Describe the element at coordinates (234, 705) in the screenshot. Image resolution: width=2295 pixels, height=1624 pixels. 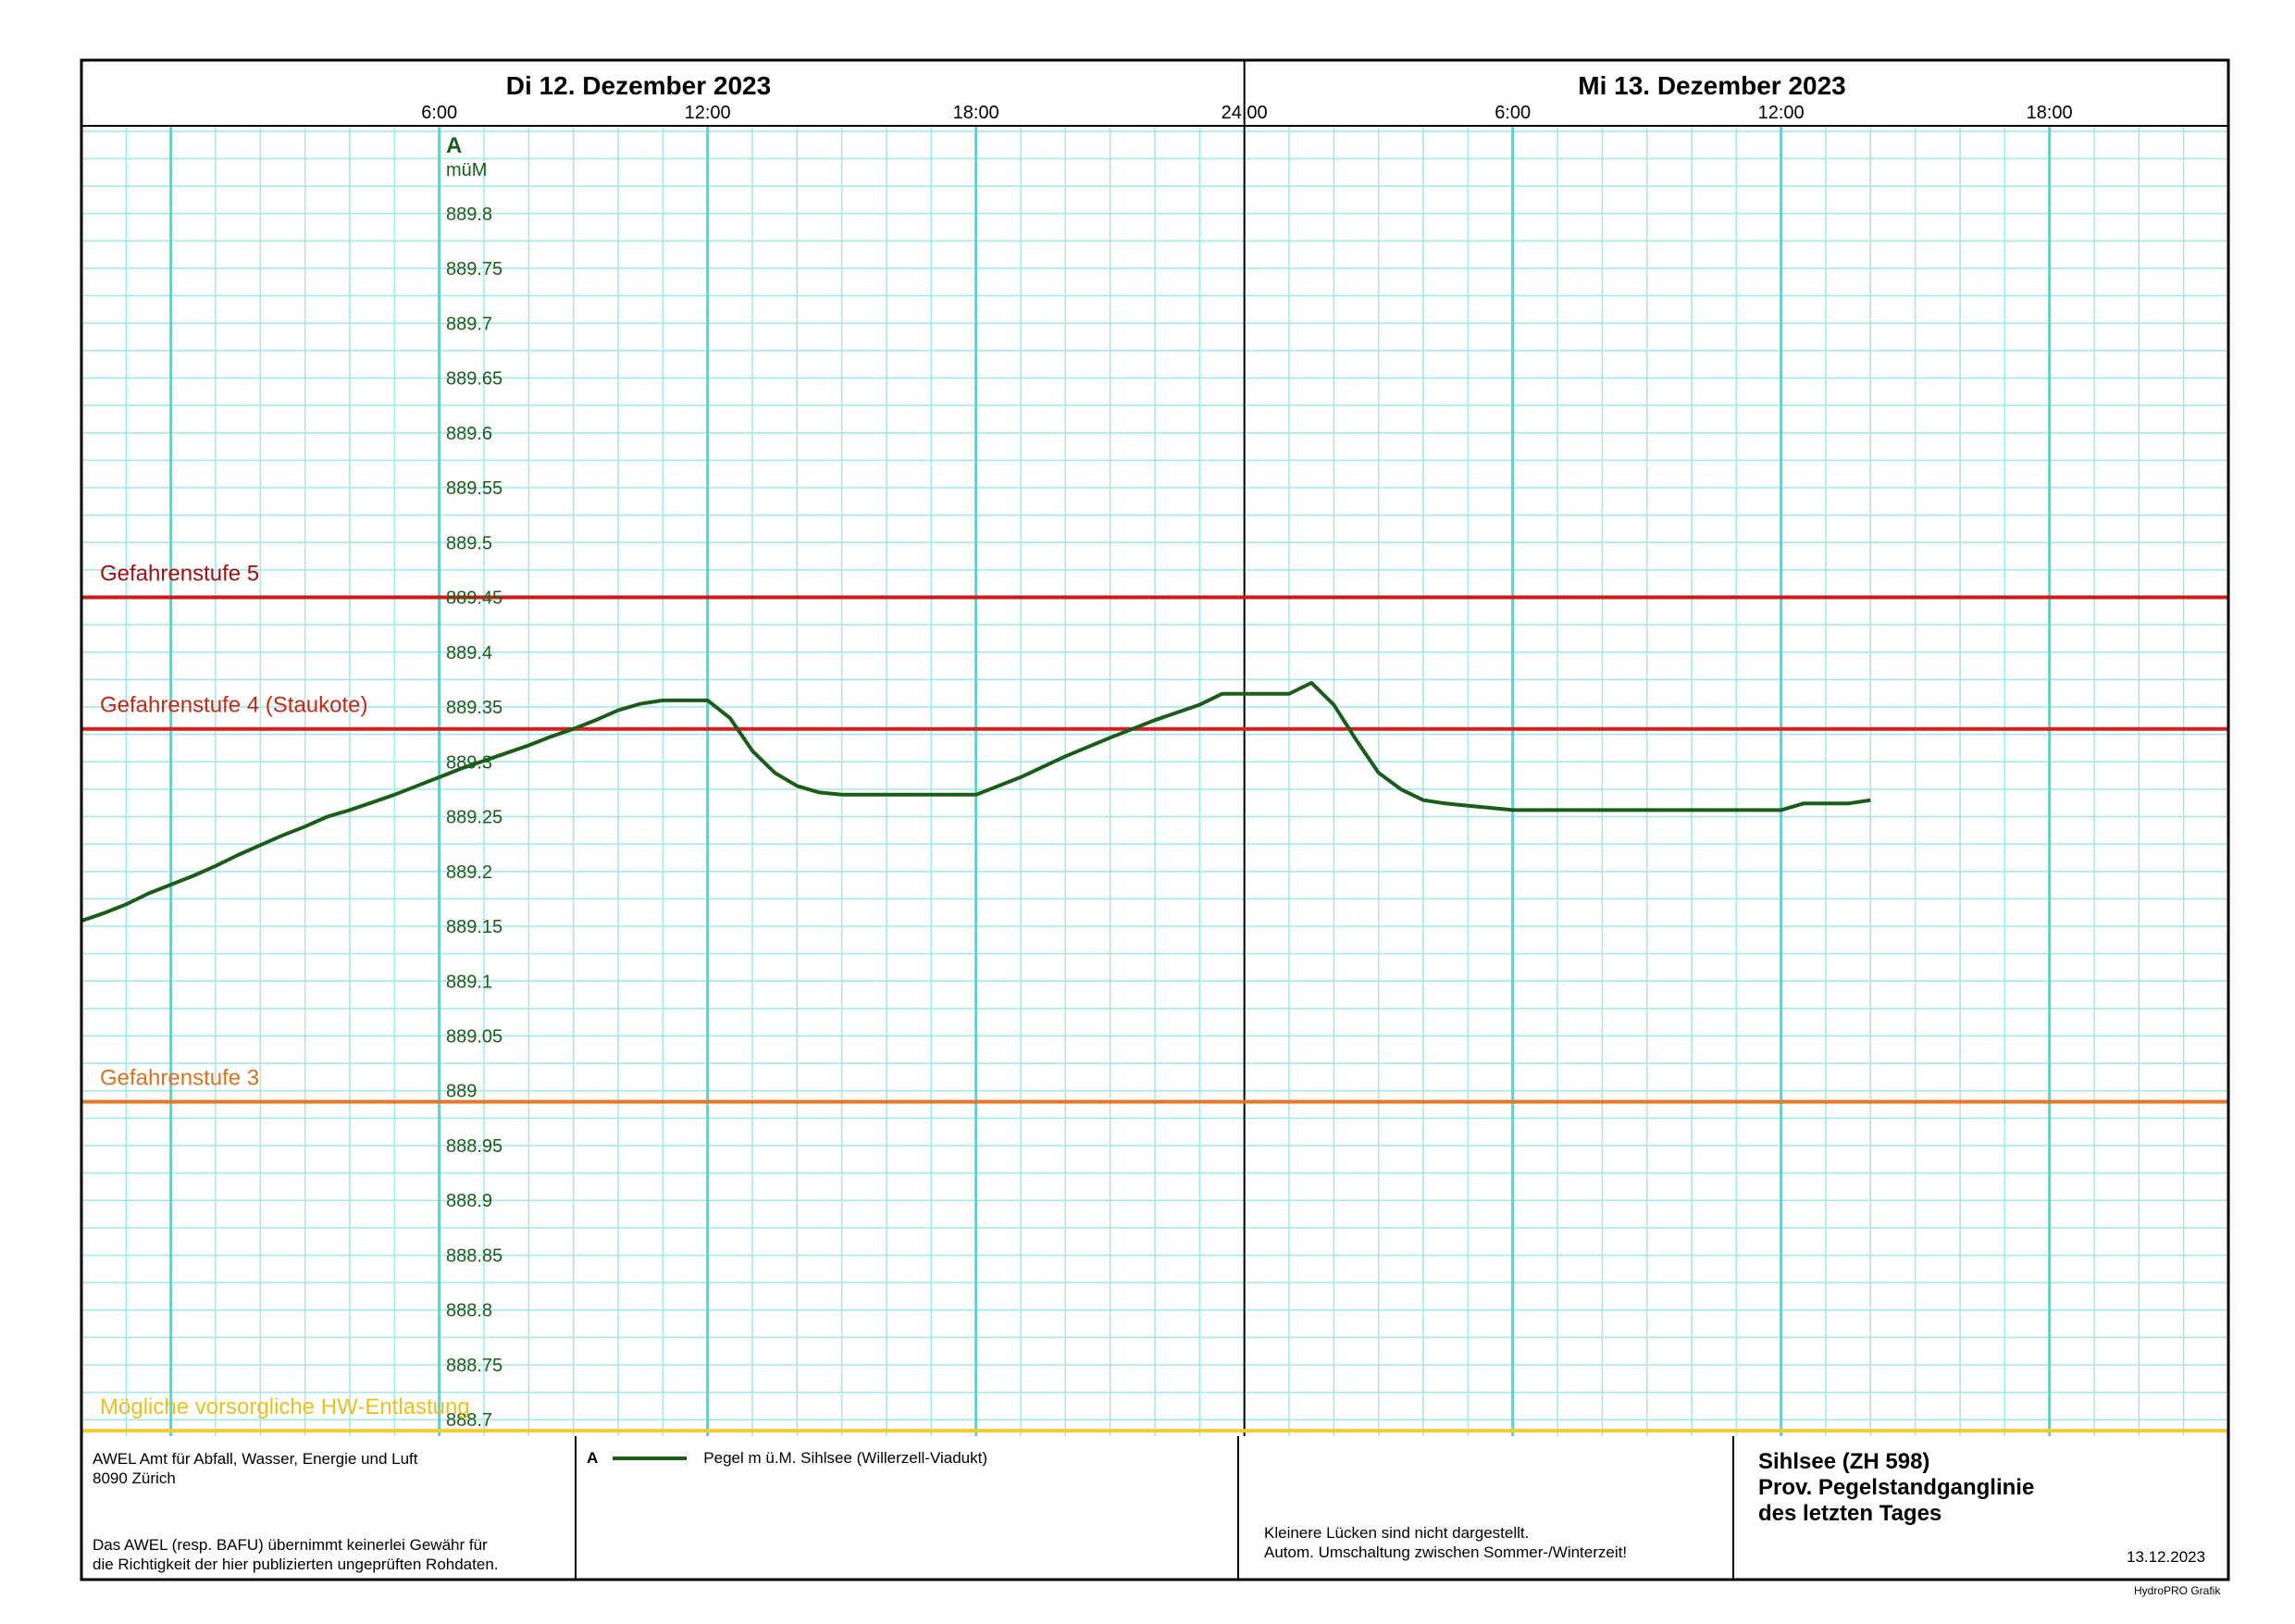
I see `level-label: Gefahrenstufe 4 (Staukote)` at that location.